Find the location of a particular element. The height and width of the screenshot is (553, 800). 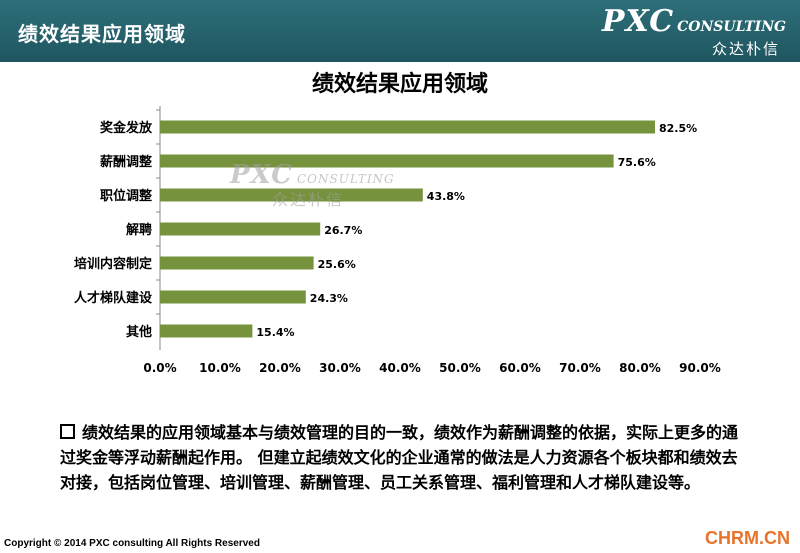

x-tick-label: 0.0% is located at coordinates (159, 368).